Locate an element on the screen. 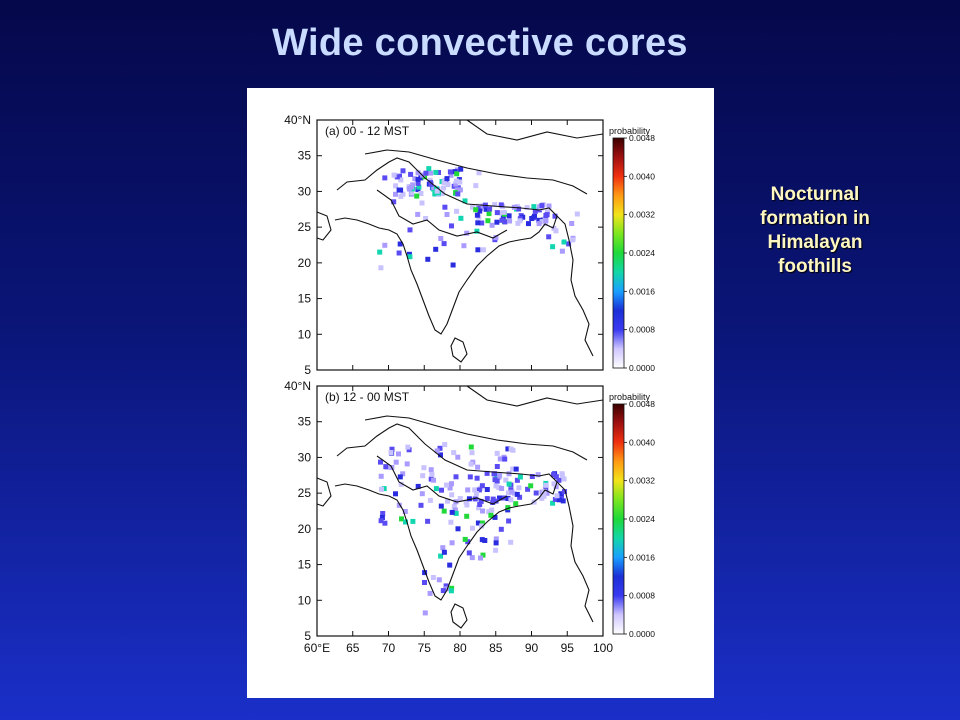  colorbar-tick-label: 0.0032 is located at coordinates (642, 481).